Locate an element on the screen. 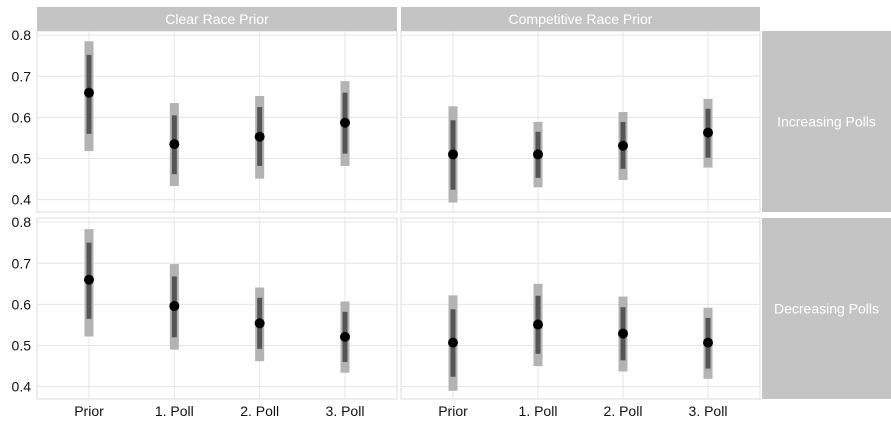 This screenshot has width=891, height=422. column-strip-label: Clear Race Prior is located at coordinates (217, 19).